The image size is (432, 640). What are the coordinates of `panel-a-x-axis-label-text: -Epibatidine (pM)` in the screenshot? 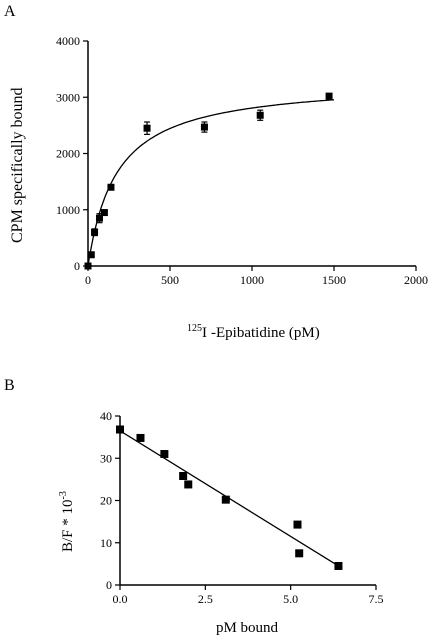 It's located at (265, 333).